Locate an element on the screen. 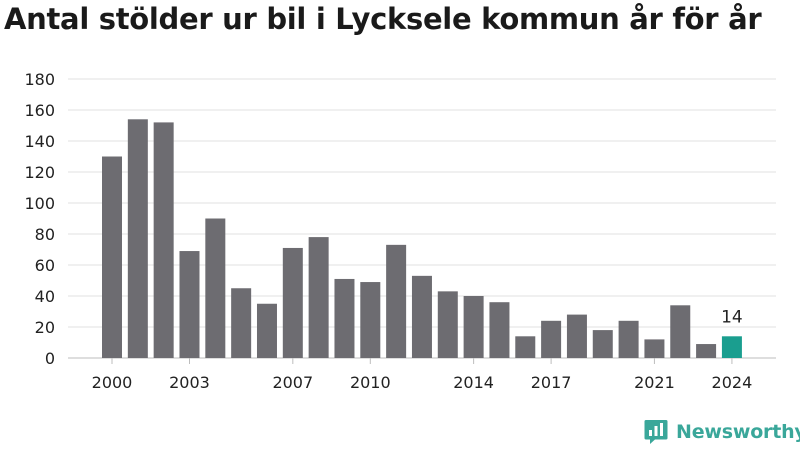  x-tick-label: 2014 is located at coordinates (473, 382).